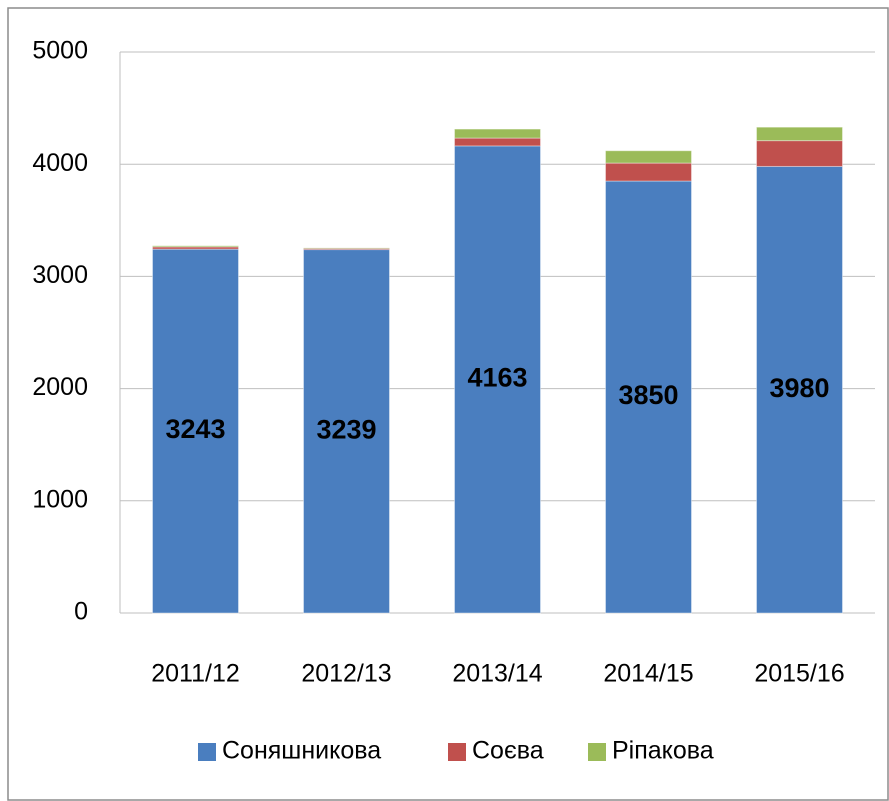 The width and height of the screenshot is (889, 801). I want to click on data-label: 3980, so click(799, 388).